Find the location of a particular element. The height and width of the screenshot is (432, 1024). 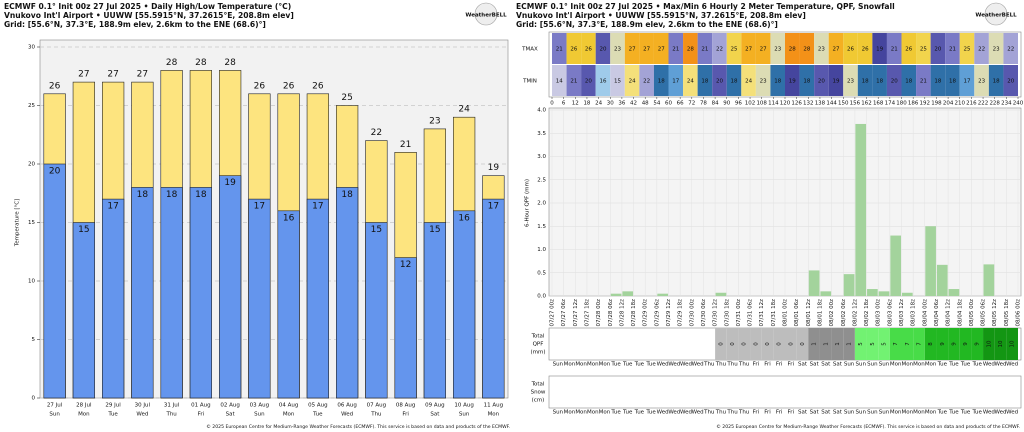

x-tick-label: 07/30 06z is located at coordinates (704, 313).